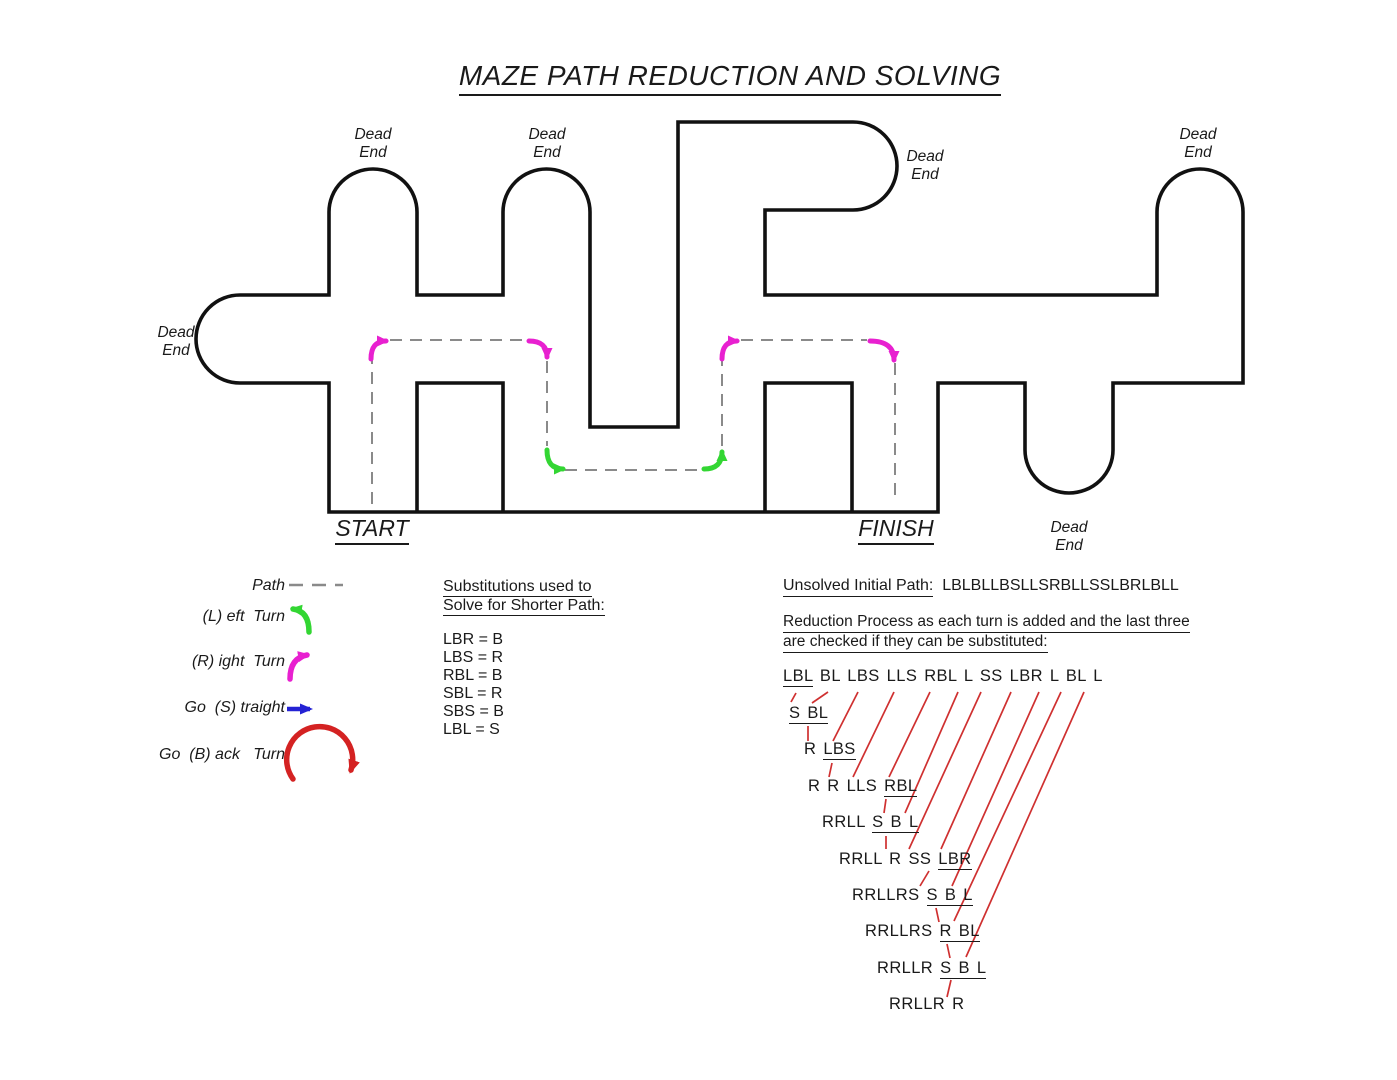 This screenshot has height=1080, width=1397. What do you see at coordinates (301, 619) in the screenshot?
I see `left-turn-icon` at bounding box center [301, 619].